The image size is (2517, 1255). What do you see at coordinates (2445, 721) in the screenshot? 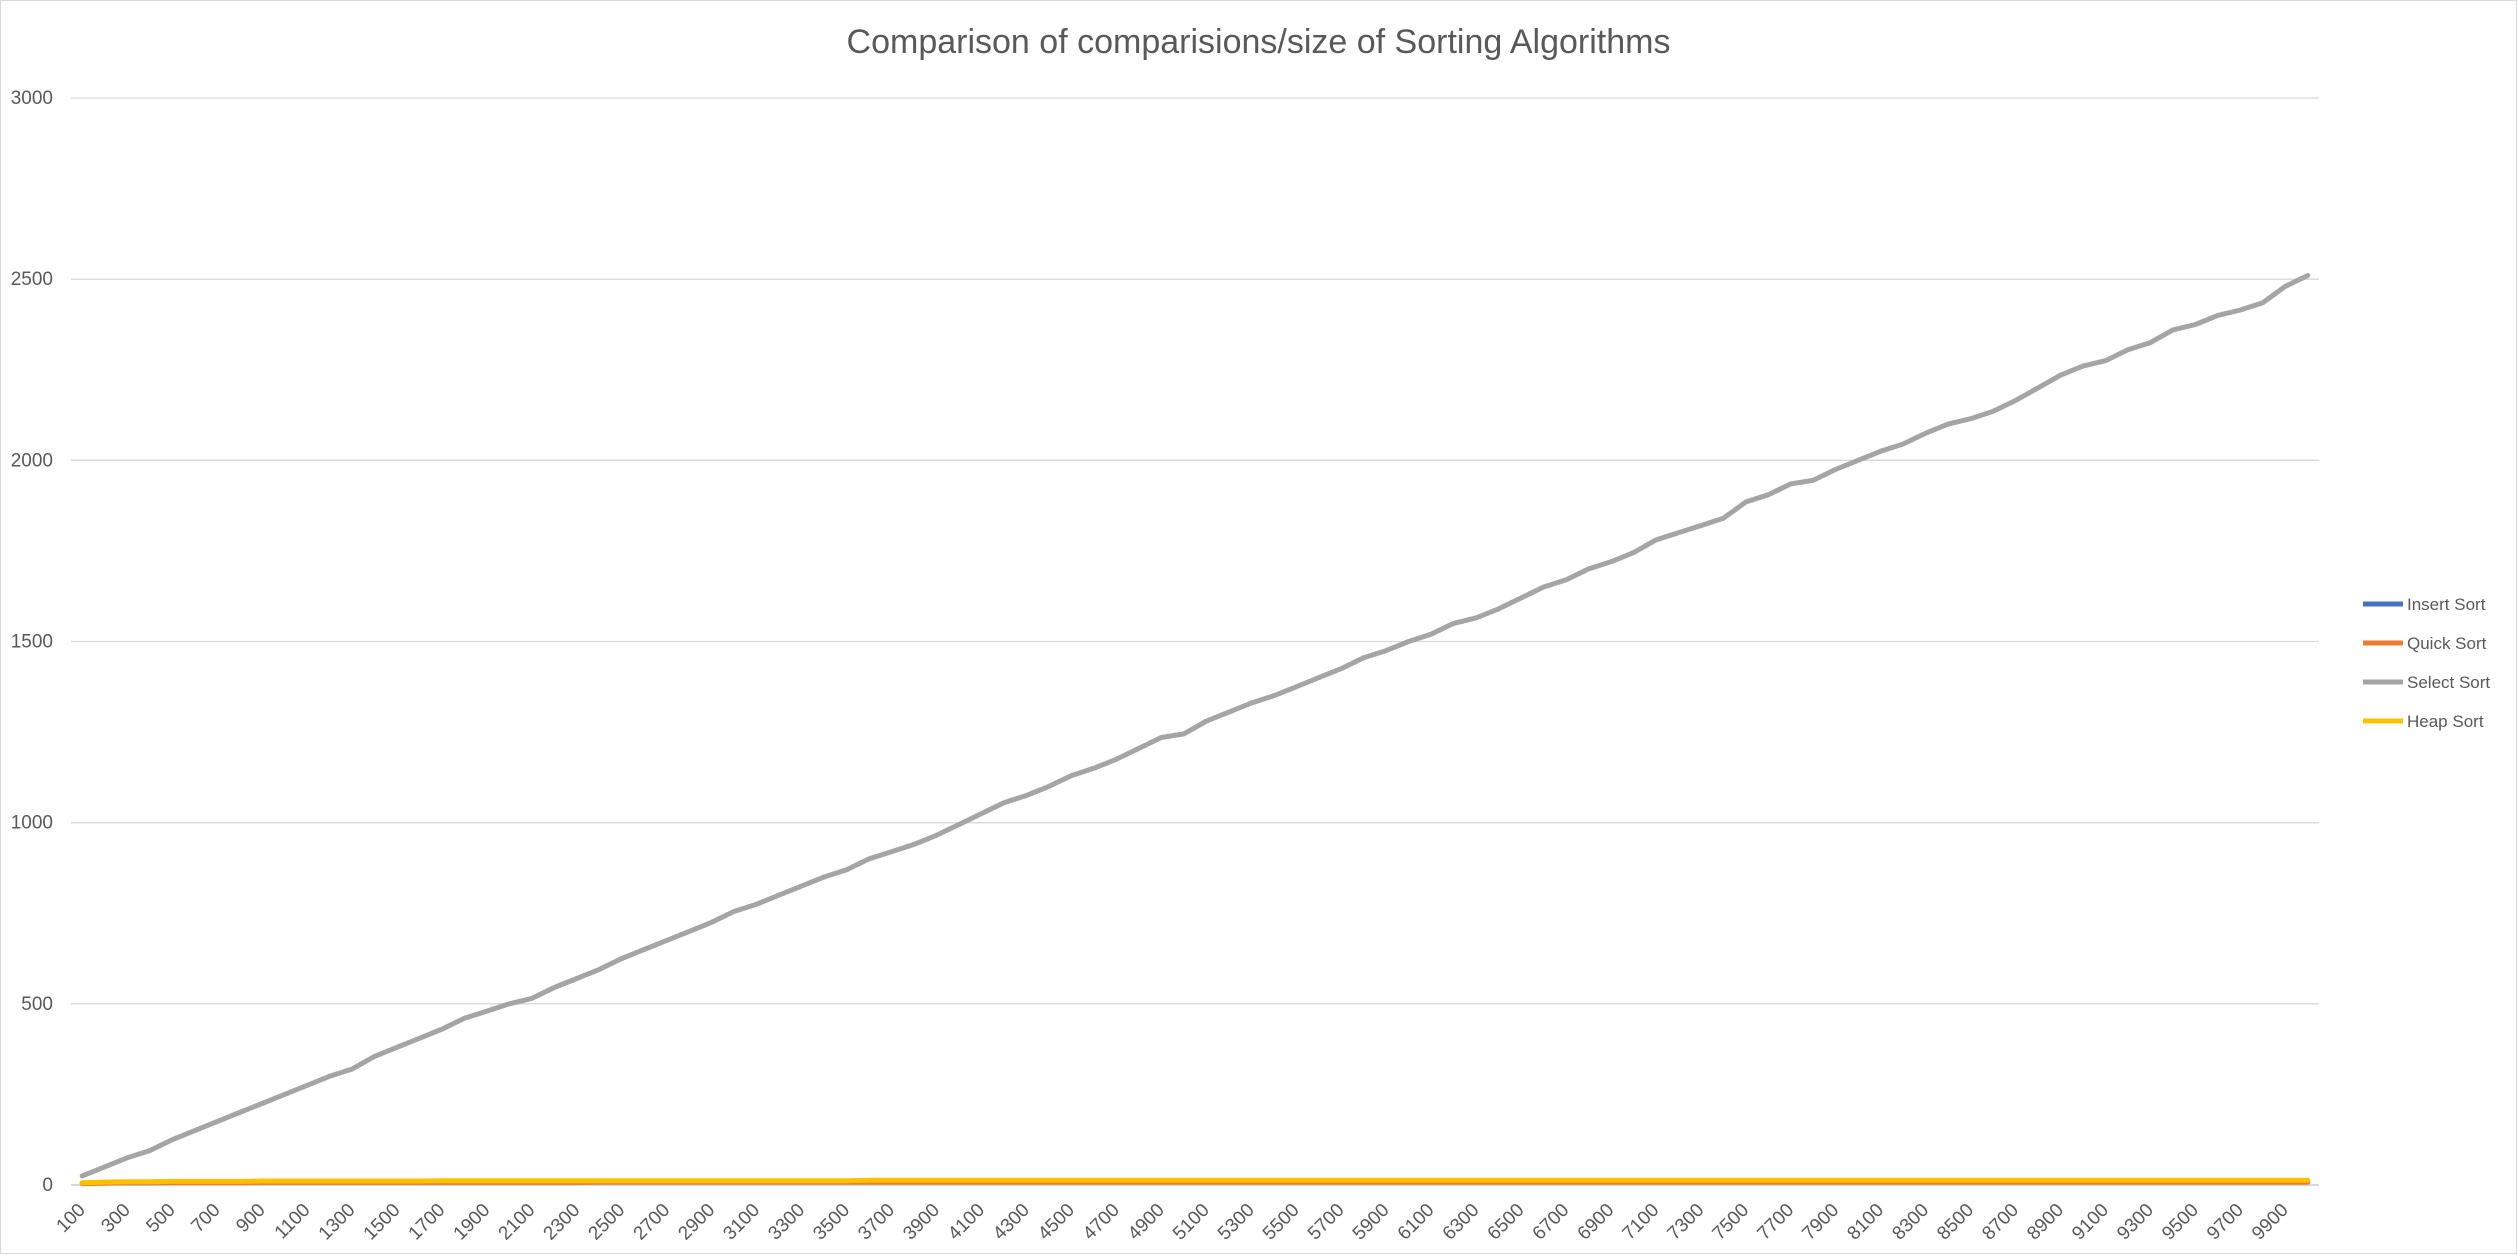
I see `legend-label: Heap Sort` at bounding box center [2445, 721].